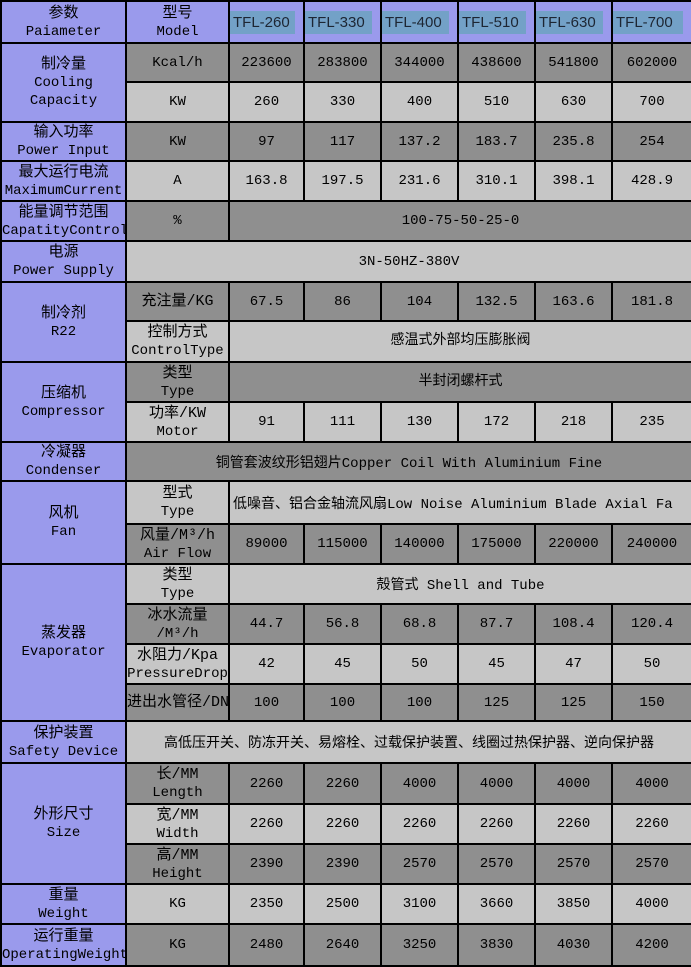  Describe the element at coordinates (63, 212) in the screenshot. I see `section-zh: 能量调节范围` at that location.